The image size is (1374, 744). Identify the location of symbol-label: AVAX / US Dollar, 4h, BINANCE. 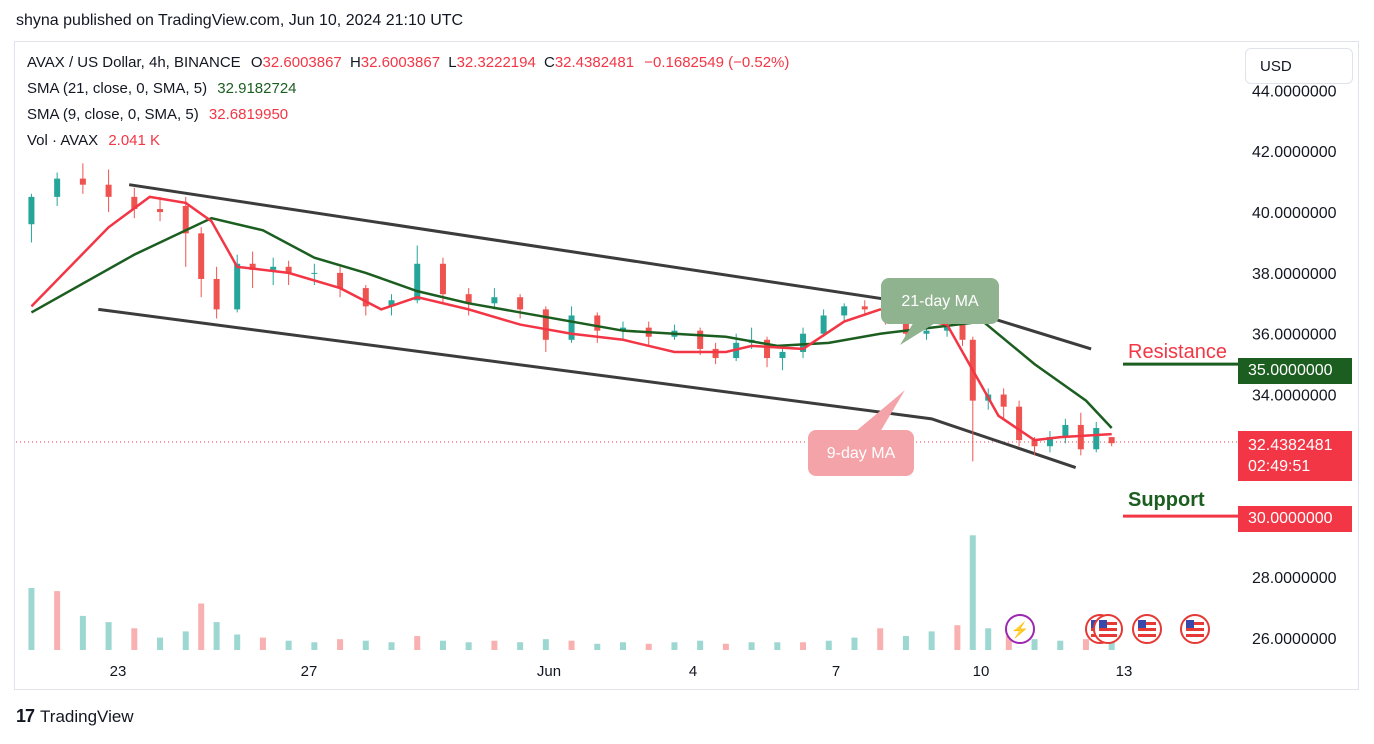
(134, 62).